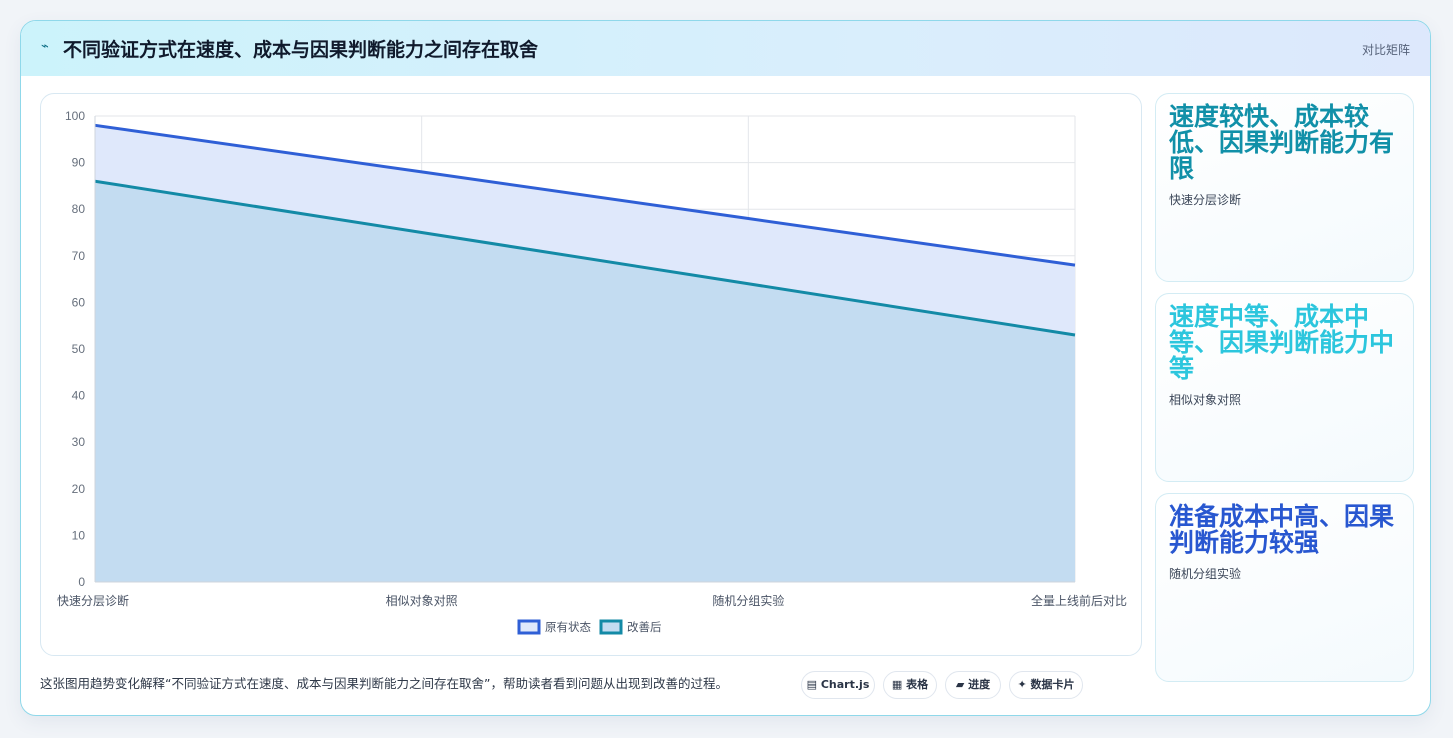 The image size is (1453, 738). What do you see at coordinates (422, 601) in the screenshot?
I see `x-tick-label: 相似对象对照` at bounding box center [422, 601].